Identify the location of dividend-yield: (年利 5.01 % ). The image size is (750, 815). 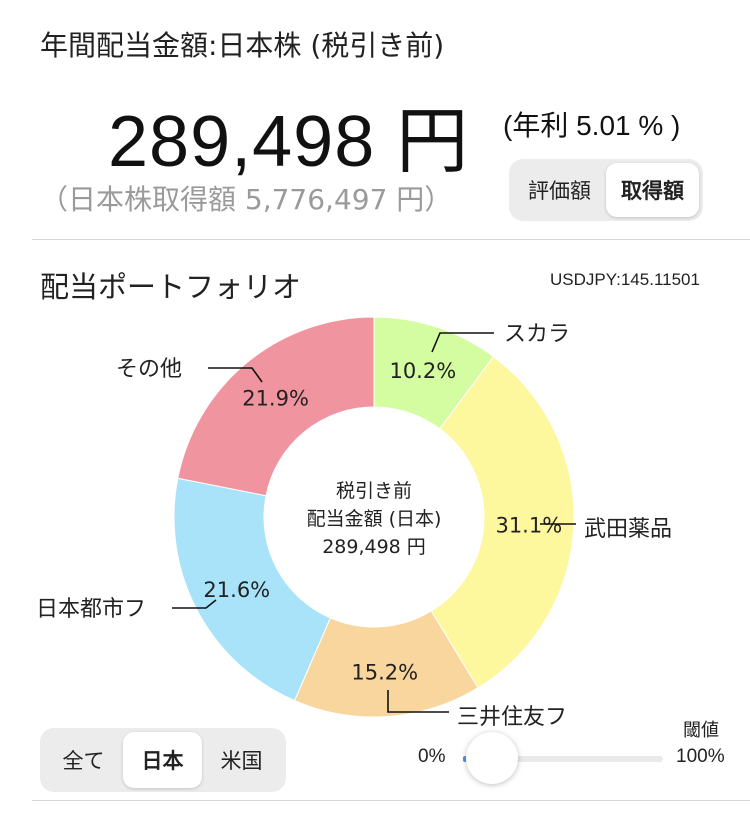
(592, 125).